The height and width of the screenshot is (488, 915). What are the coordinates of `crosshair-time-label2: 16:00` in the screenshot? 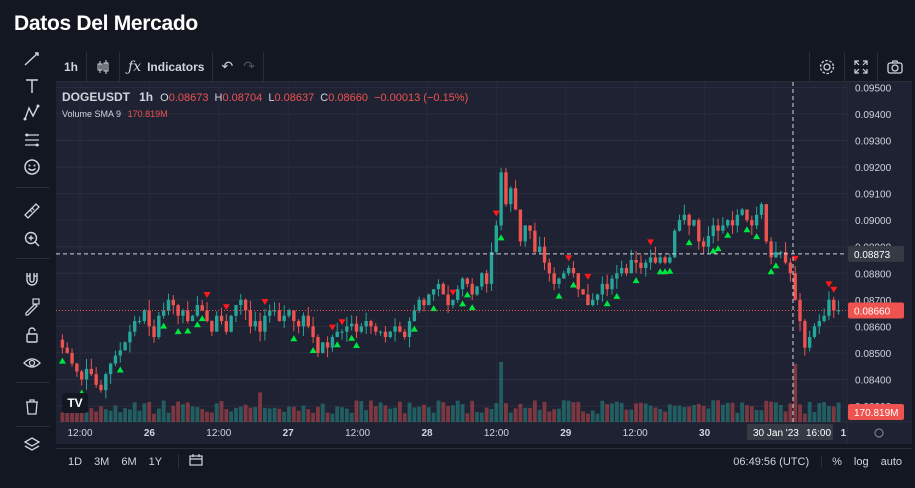 It's located at (818, 433).